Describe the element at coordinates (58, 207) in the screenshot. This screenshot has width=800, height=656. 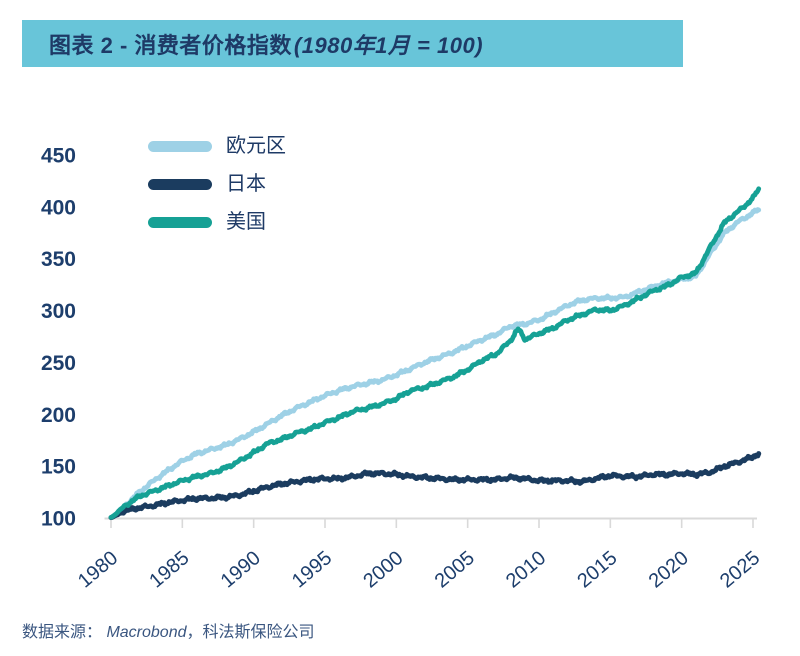
I see `y-axis-label: 400` at that location.